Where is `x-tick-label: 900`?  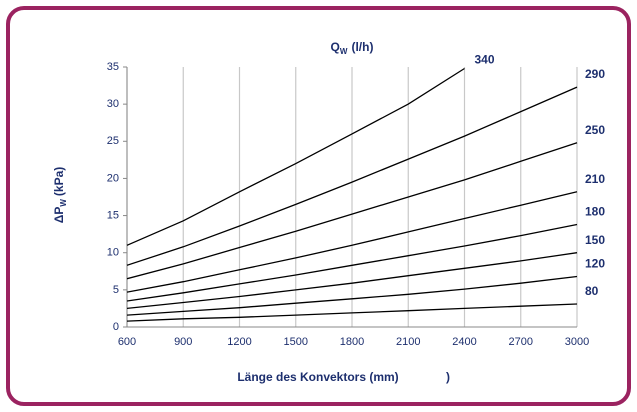
x-tick-label: 900 is located at coordinates (183, 342).